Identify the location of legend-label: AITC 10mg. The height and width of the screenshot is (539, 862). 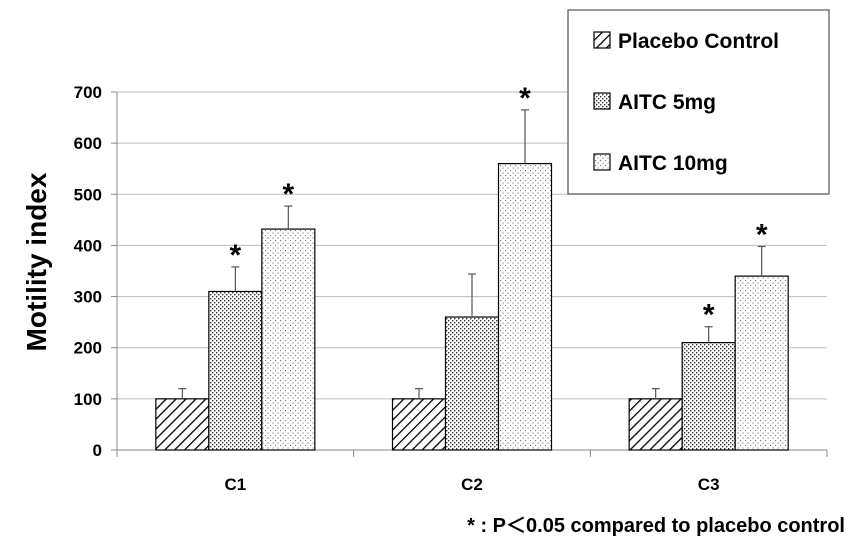
(673, 163).